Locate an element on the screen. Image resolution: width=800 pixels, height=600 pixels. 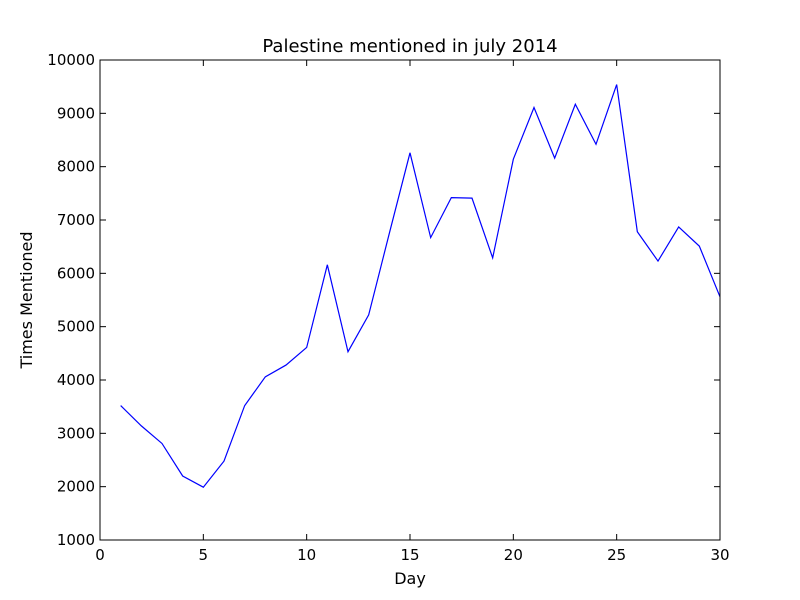
chart-title: Palestine mentioned in july 2014 is located at coordinates (409, 46).